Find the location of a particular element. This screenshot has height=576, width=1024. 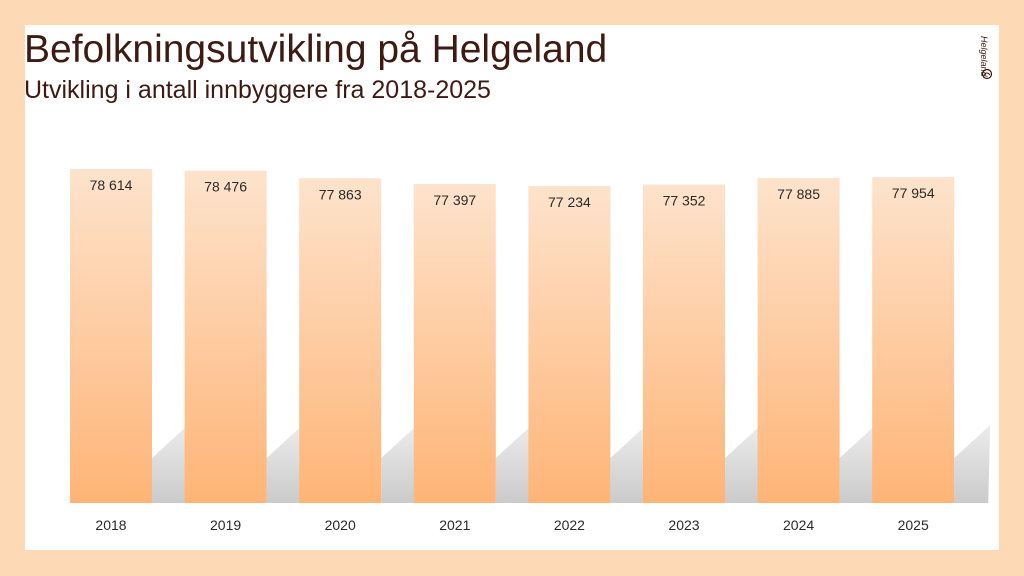

x-tick-2021: 2021 is located at coordinates (454, 525).